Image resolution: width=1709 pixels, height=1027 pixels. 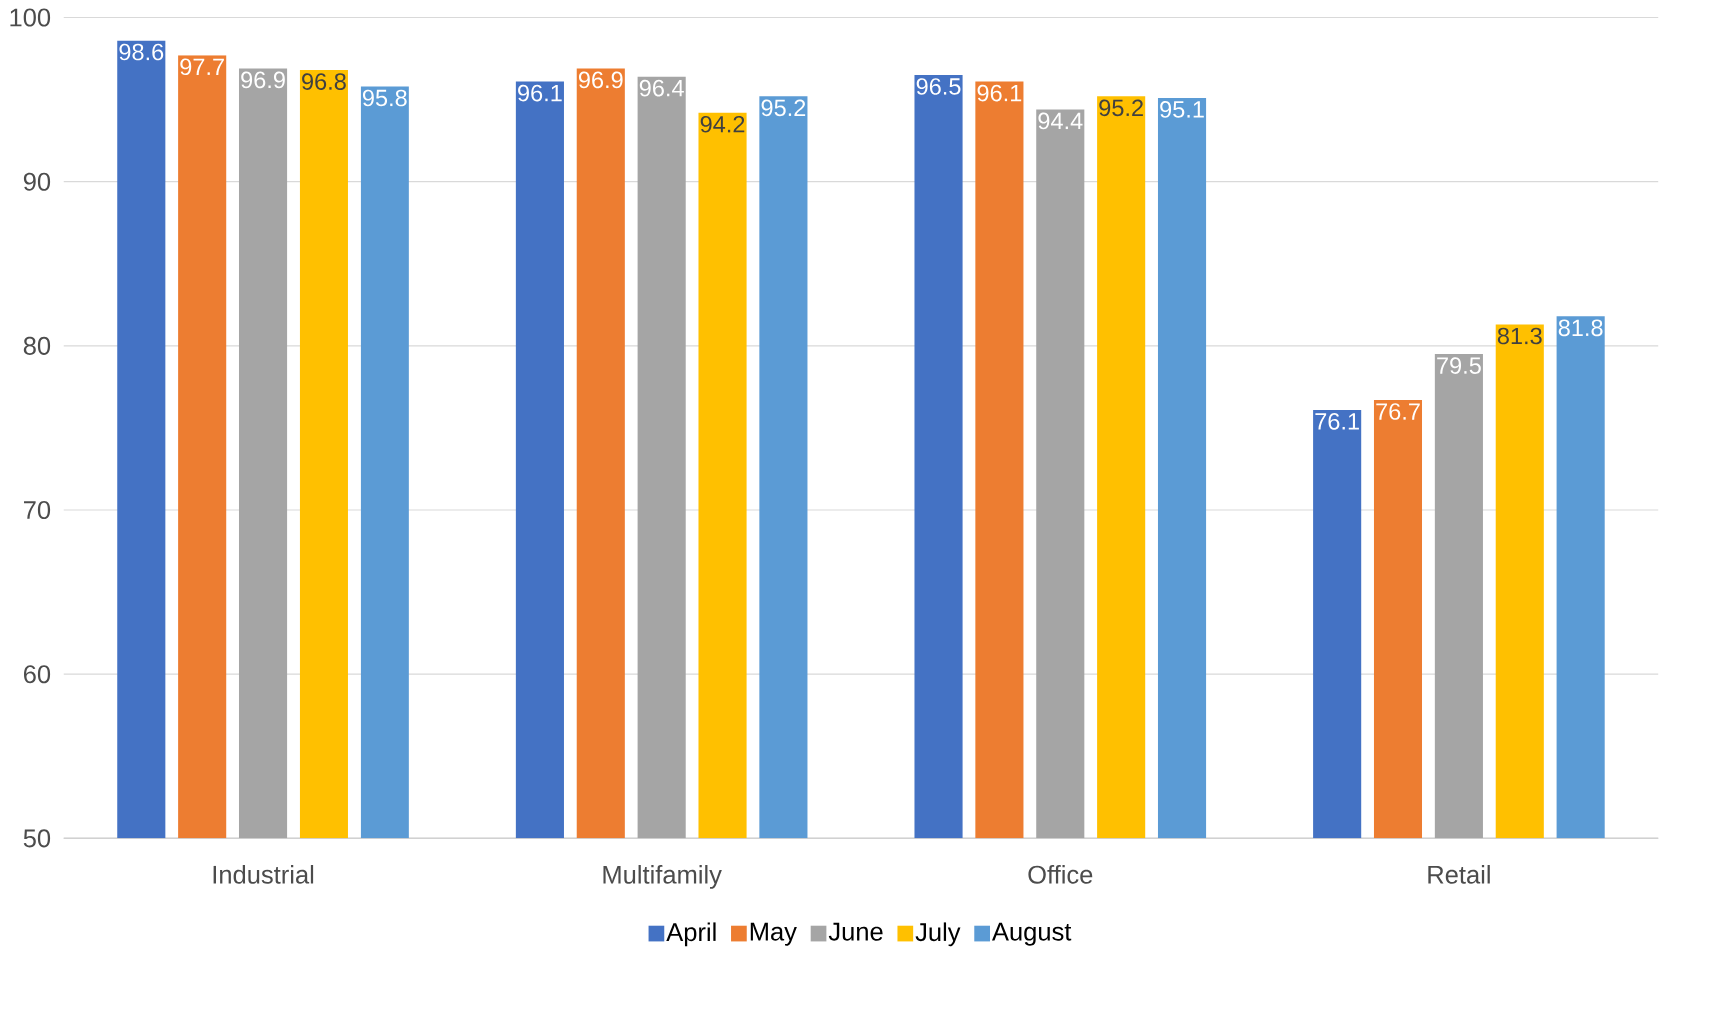 I want to click on y-tick-label: 80, so click(x=37, y=345).